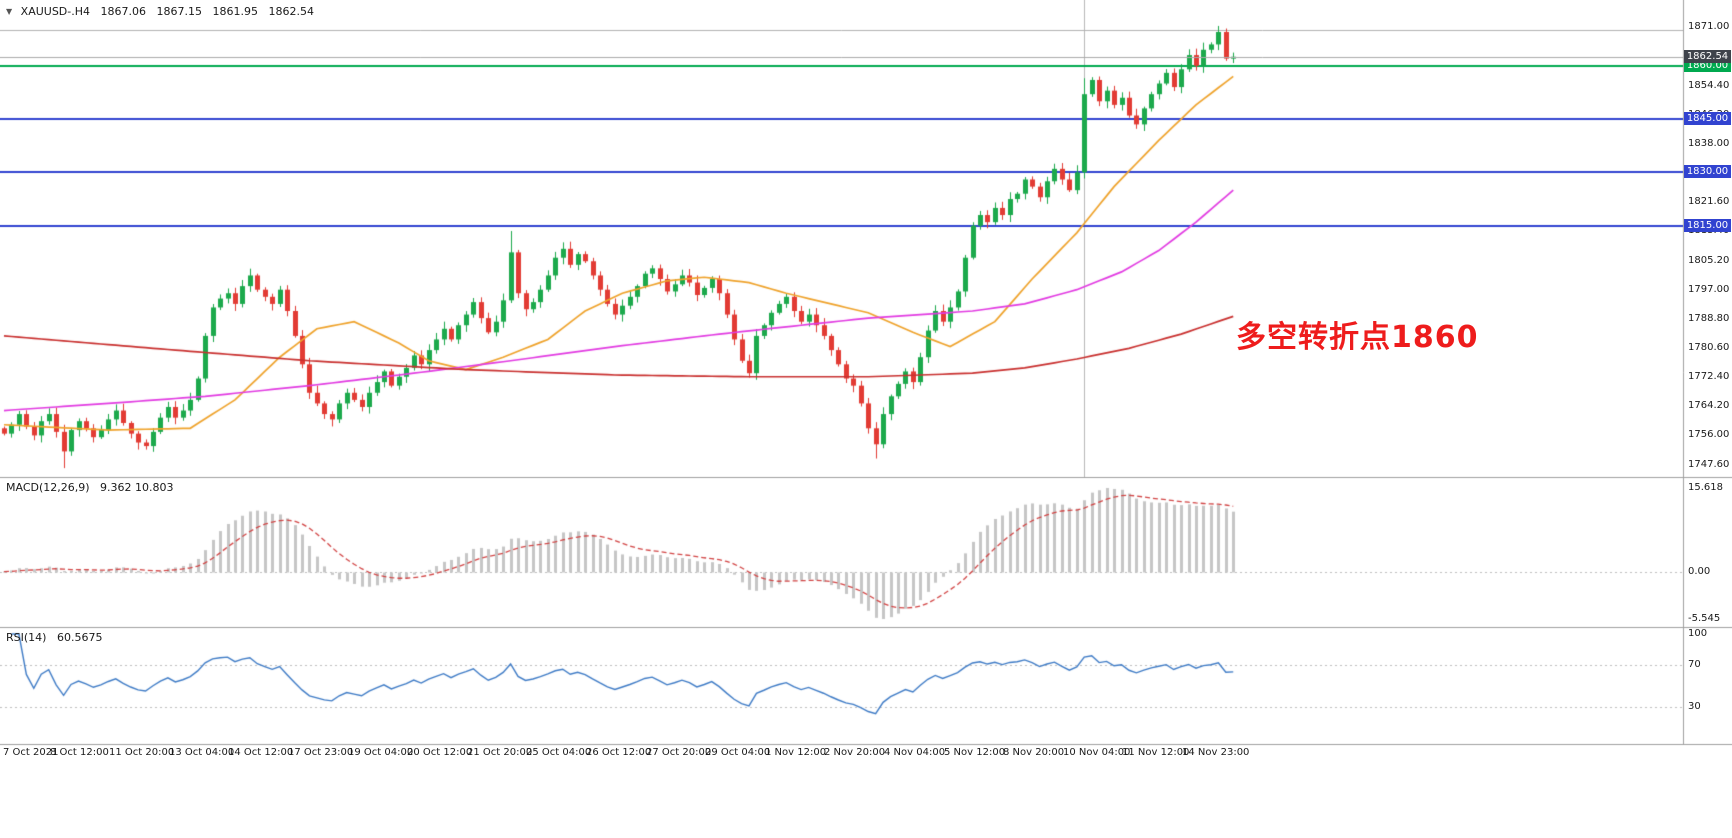  What do you see at coordinates (975, 752) in the screenshot?
I see `time-axis-label: 5 Nov 12:00` at bounding box center [975, 752].